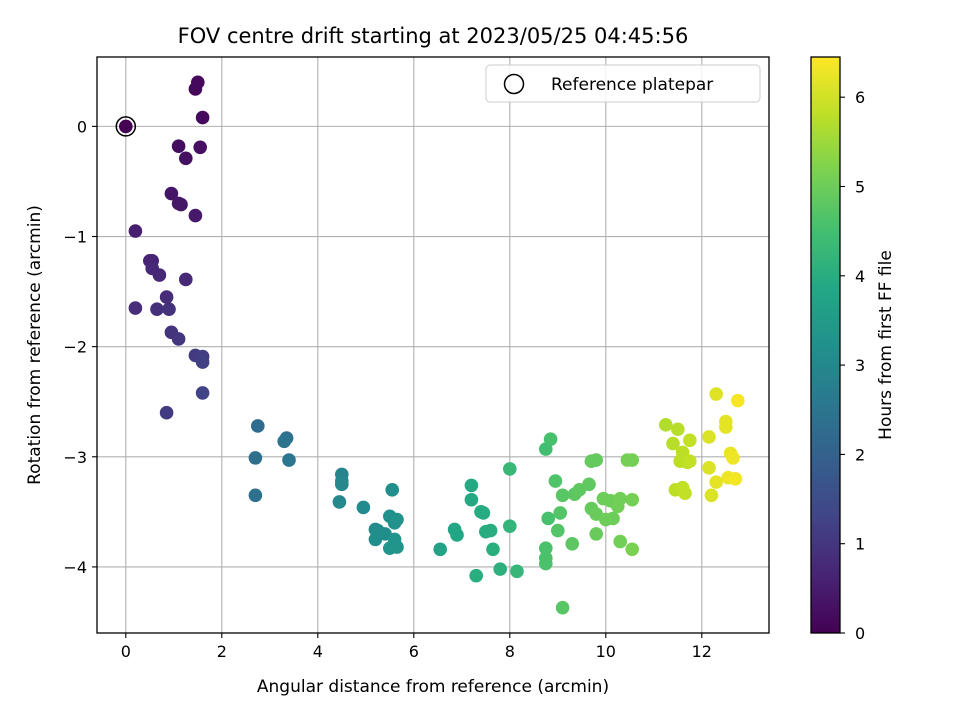 This screenshot has width=960, height=720. I want to click on colorbar-tick-label: 5, so click(860, 186).